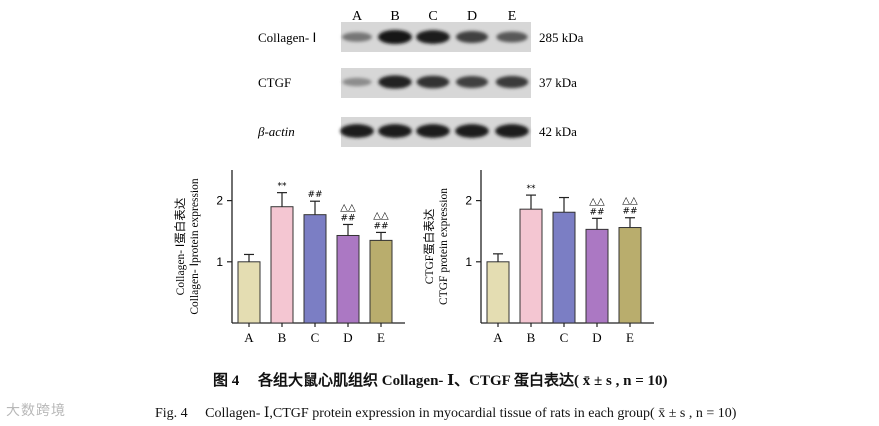 The height and width of the screenshot is (426, 879). Describe the element at coordinates (180, 246) in the screenshot. I see `y-axis-label-chinese: Collagen- Ⅰ蛋白表达` at that location.